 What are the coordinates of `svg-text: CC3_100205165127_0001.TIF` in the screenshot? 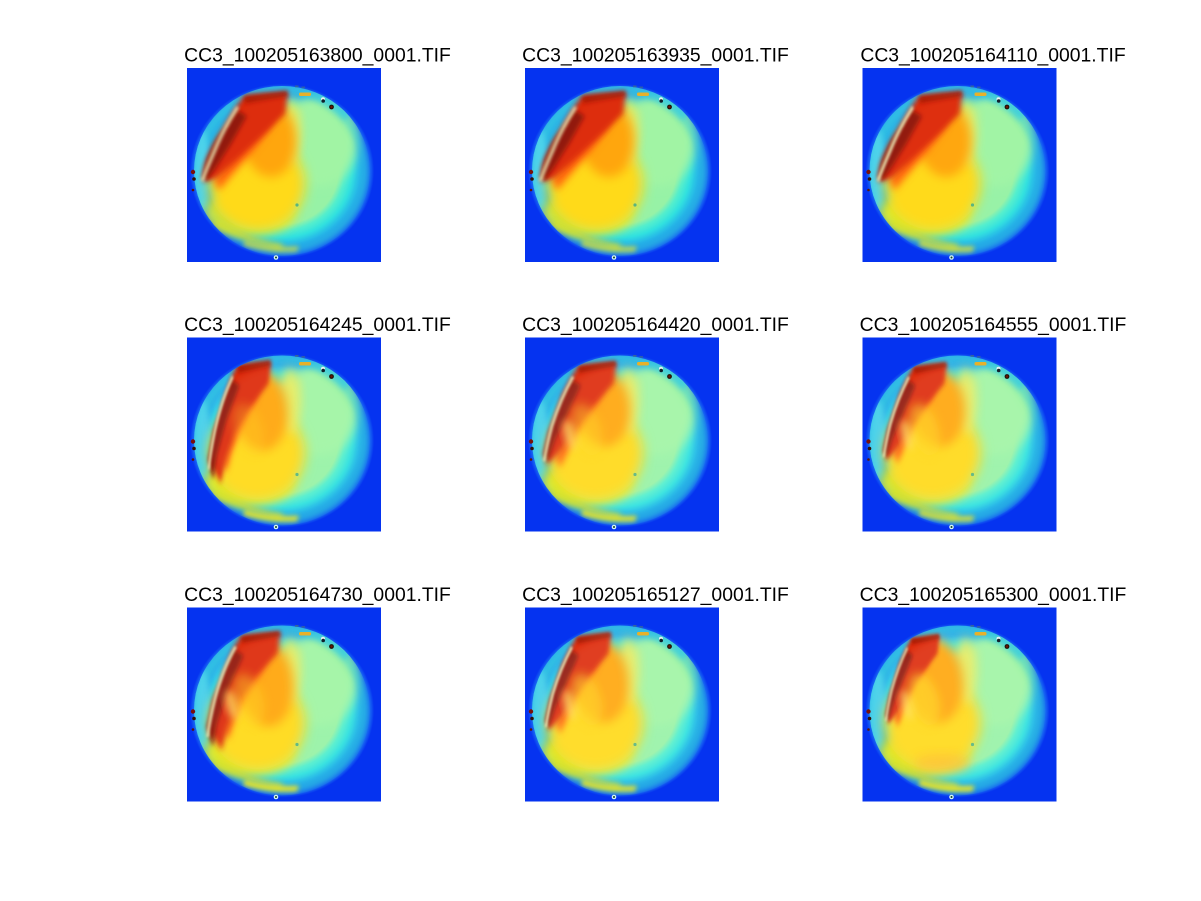 It's located at (655, 595).